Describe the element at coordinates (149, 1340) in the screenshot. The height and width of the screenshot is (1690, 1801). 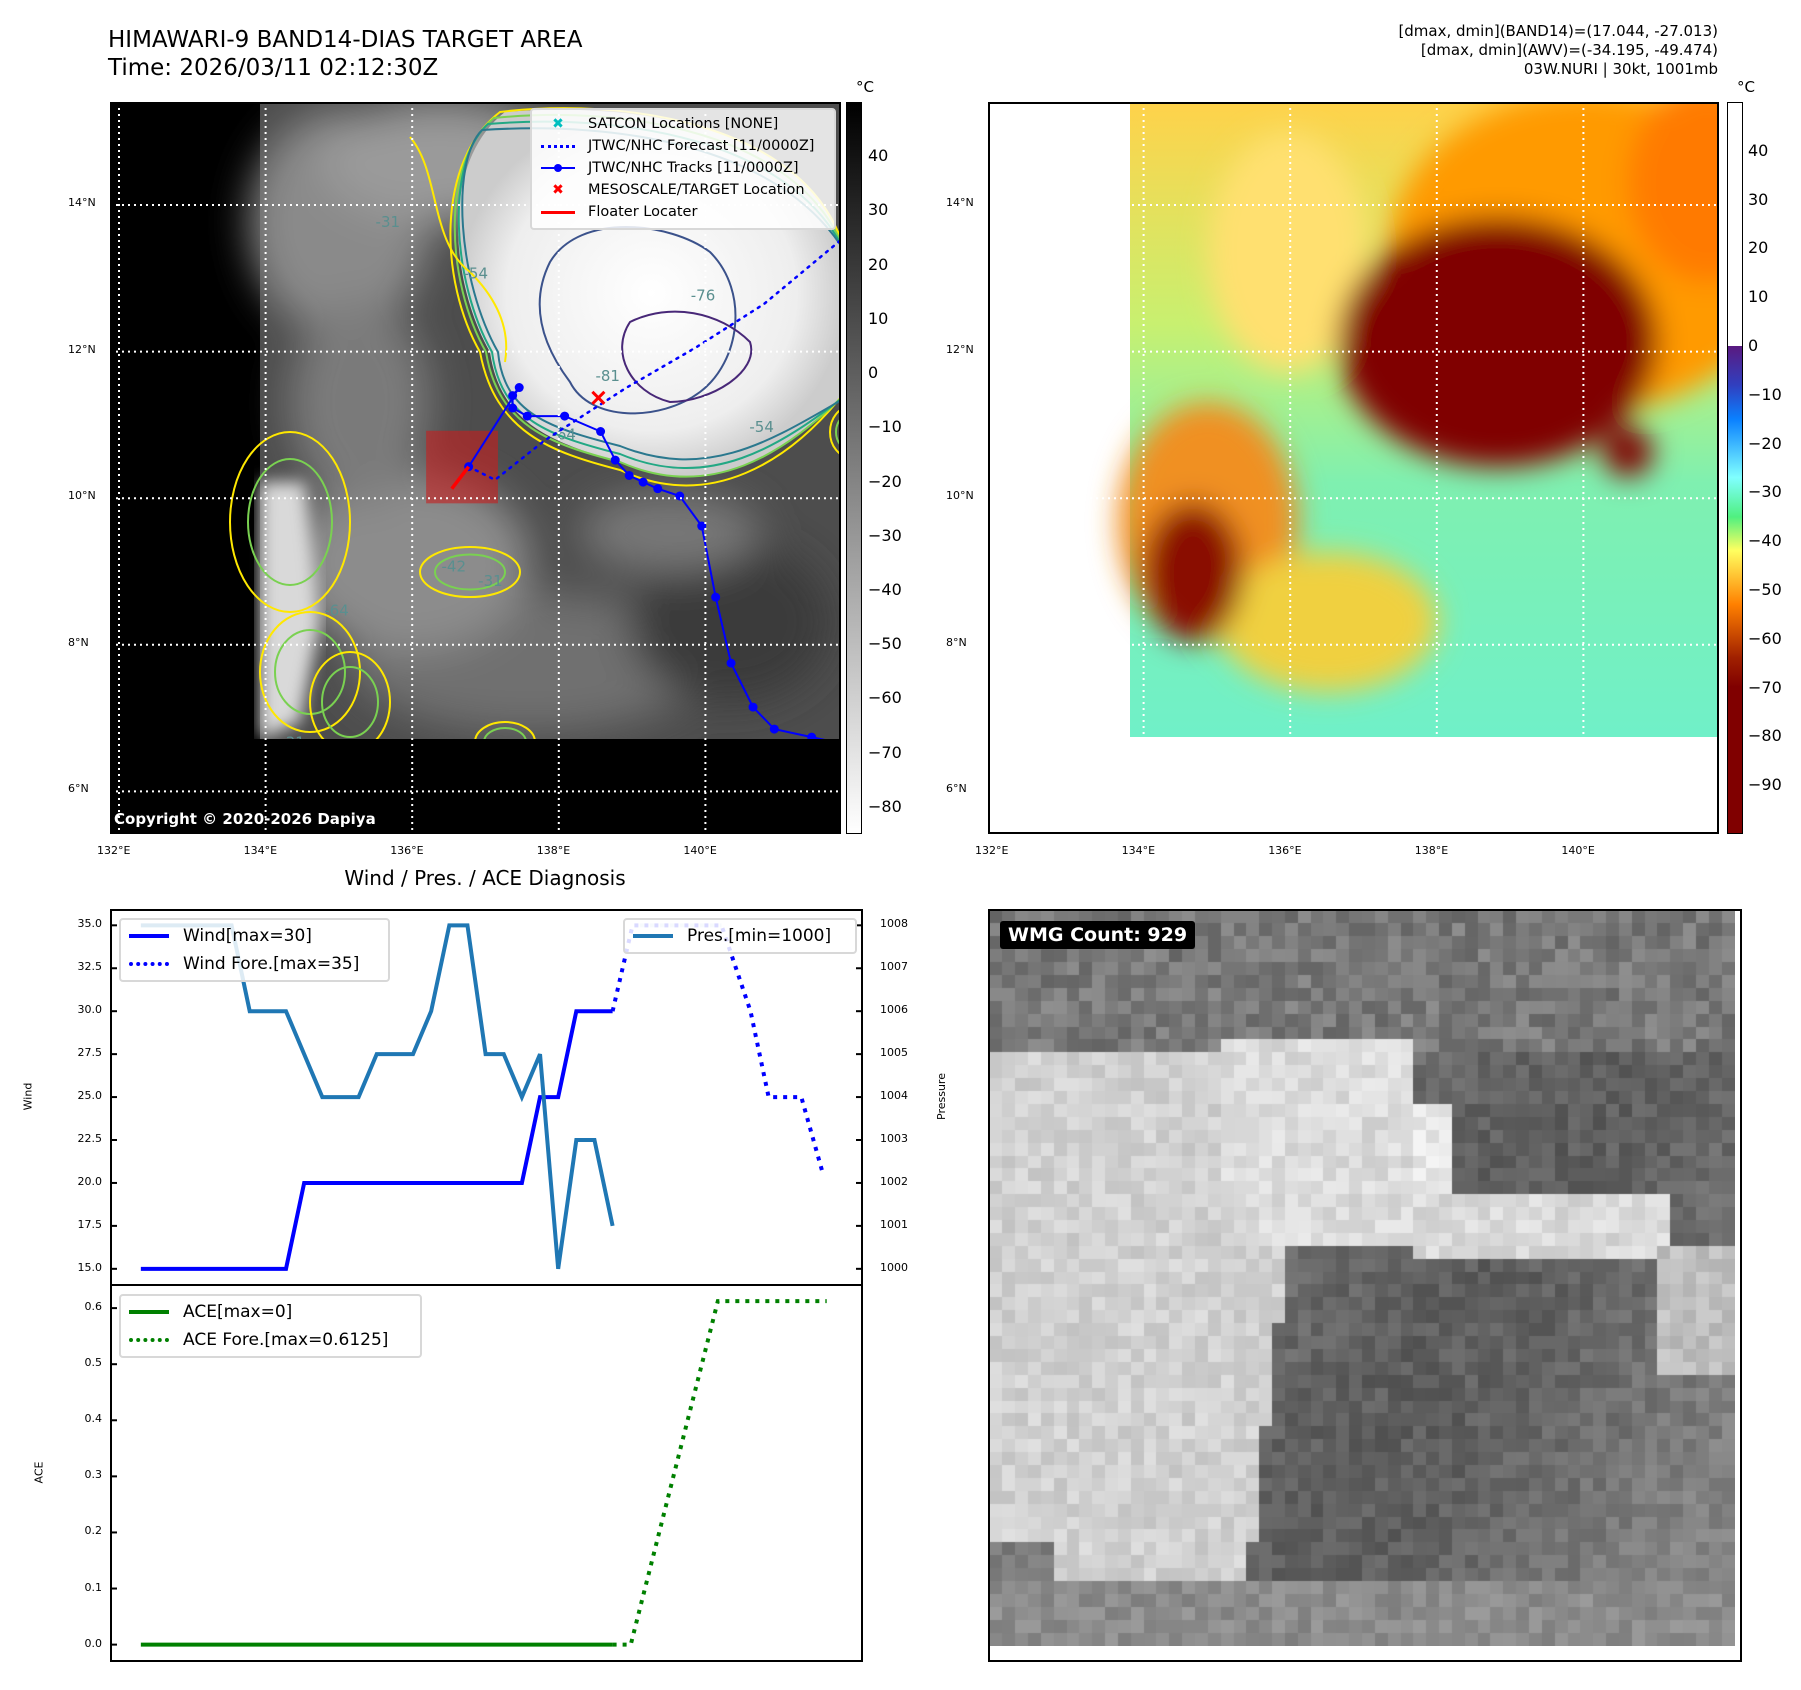
I see `dotted-green-line-icon` at that location.